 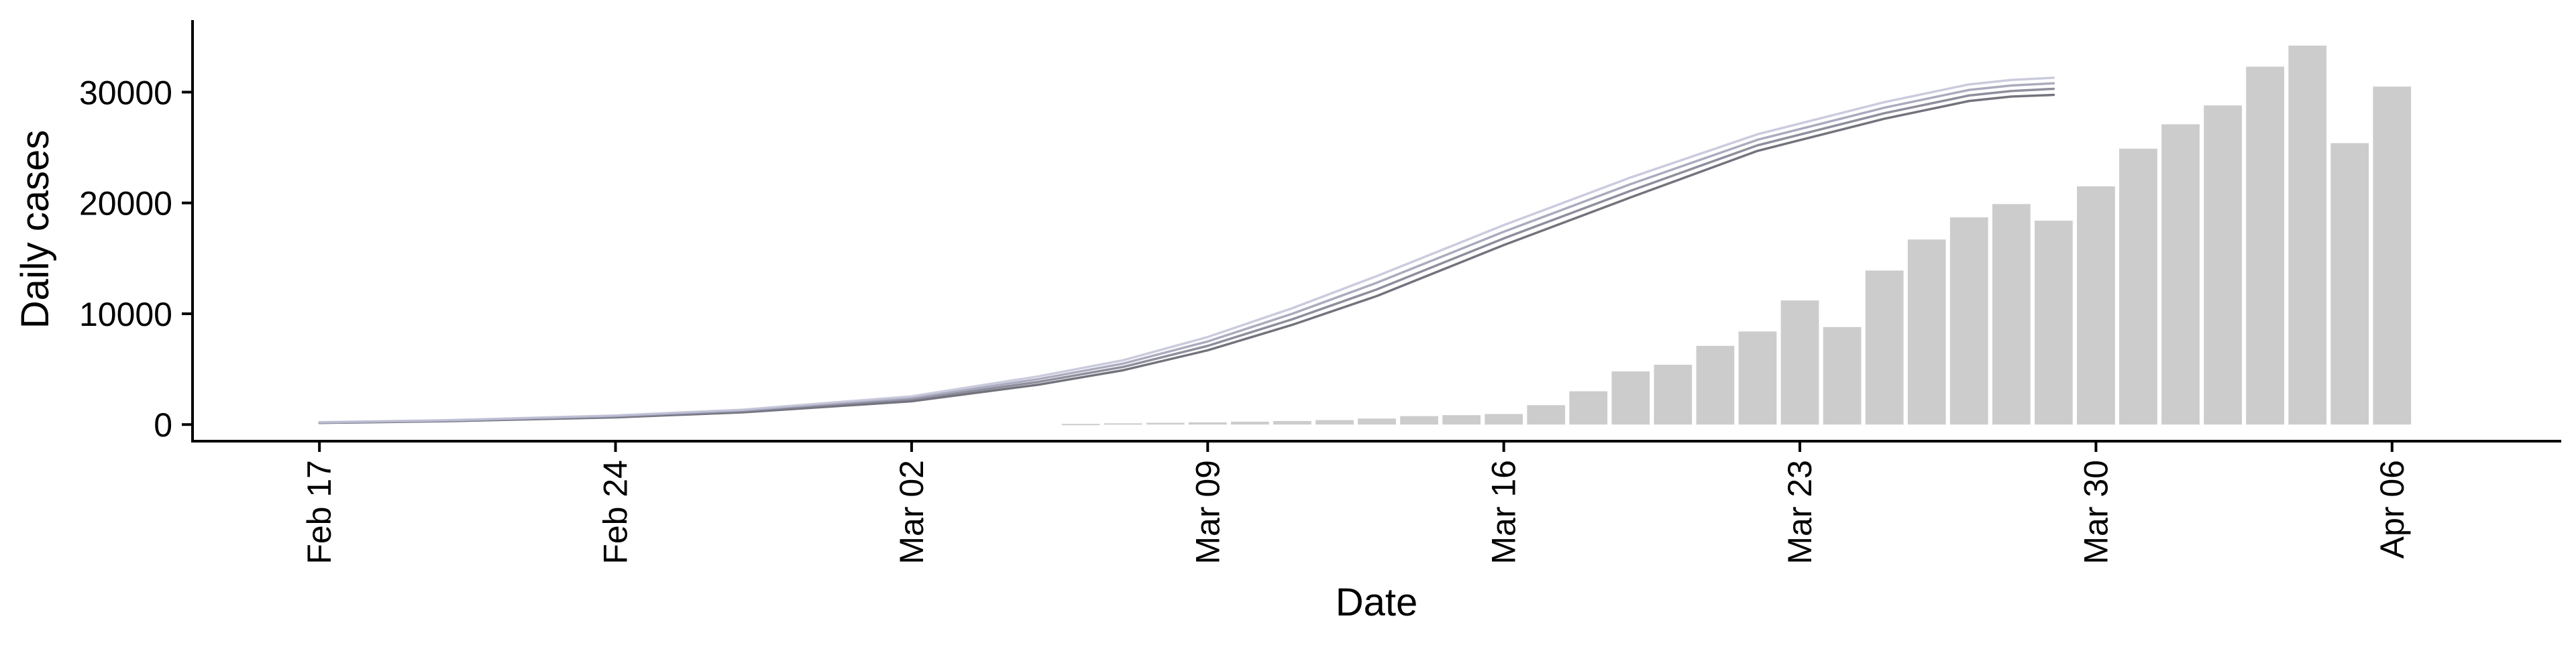 I want to click on y-tick-label: 20000, so click(x=125, y=204).